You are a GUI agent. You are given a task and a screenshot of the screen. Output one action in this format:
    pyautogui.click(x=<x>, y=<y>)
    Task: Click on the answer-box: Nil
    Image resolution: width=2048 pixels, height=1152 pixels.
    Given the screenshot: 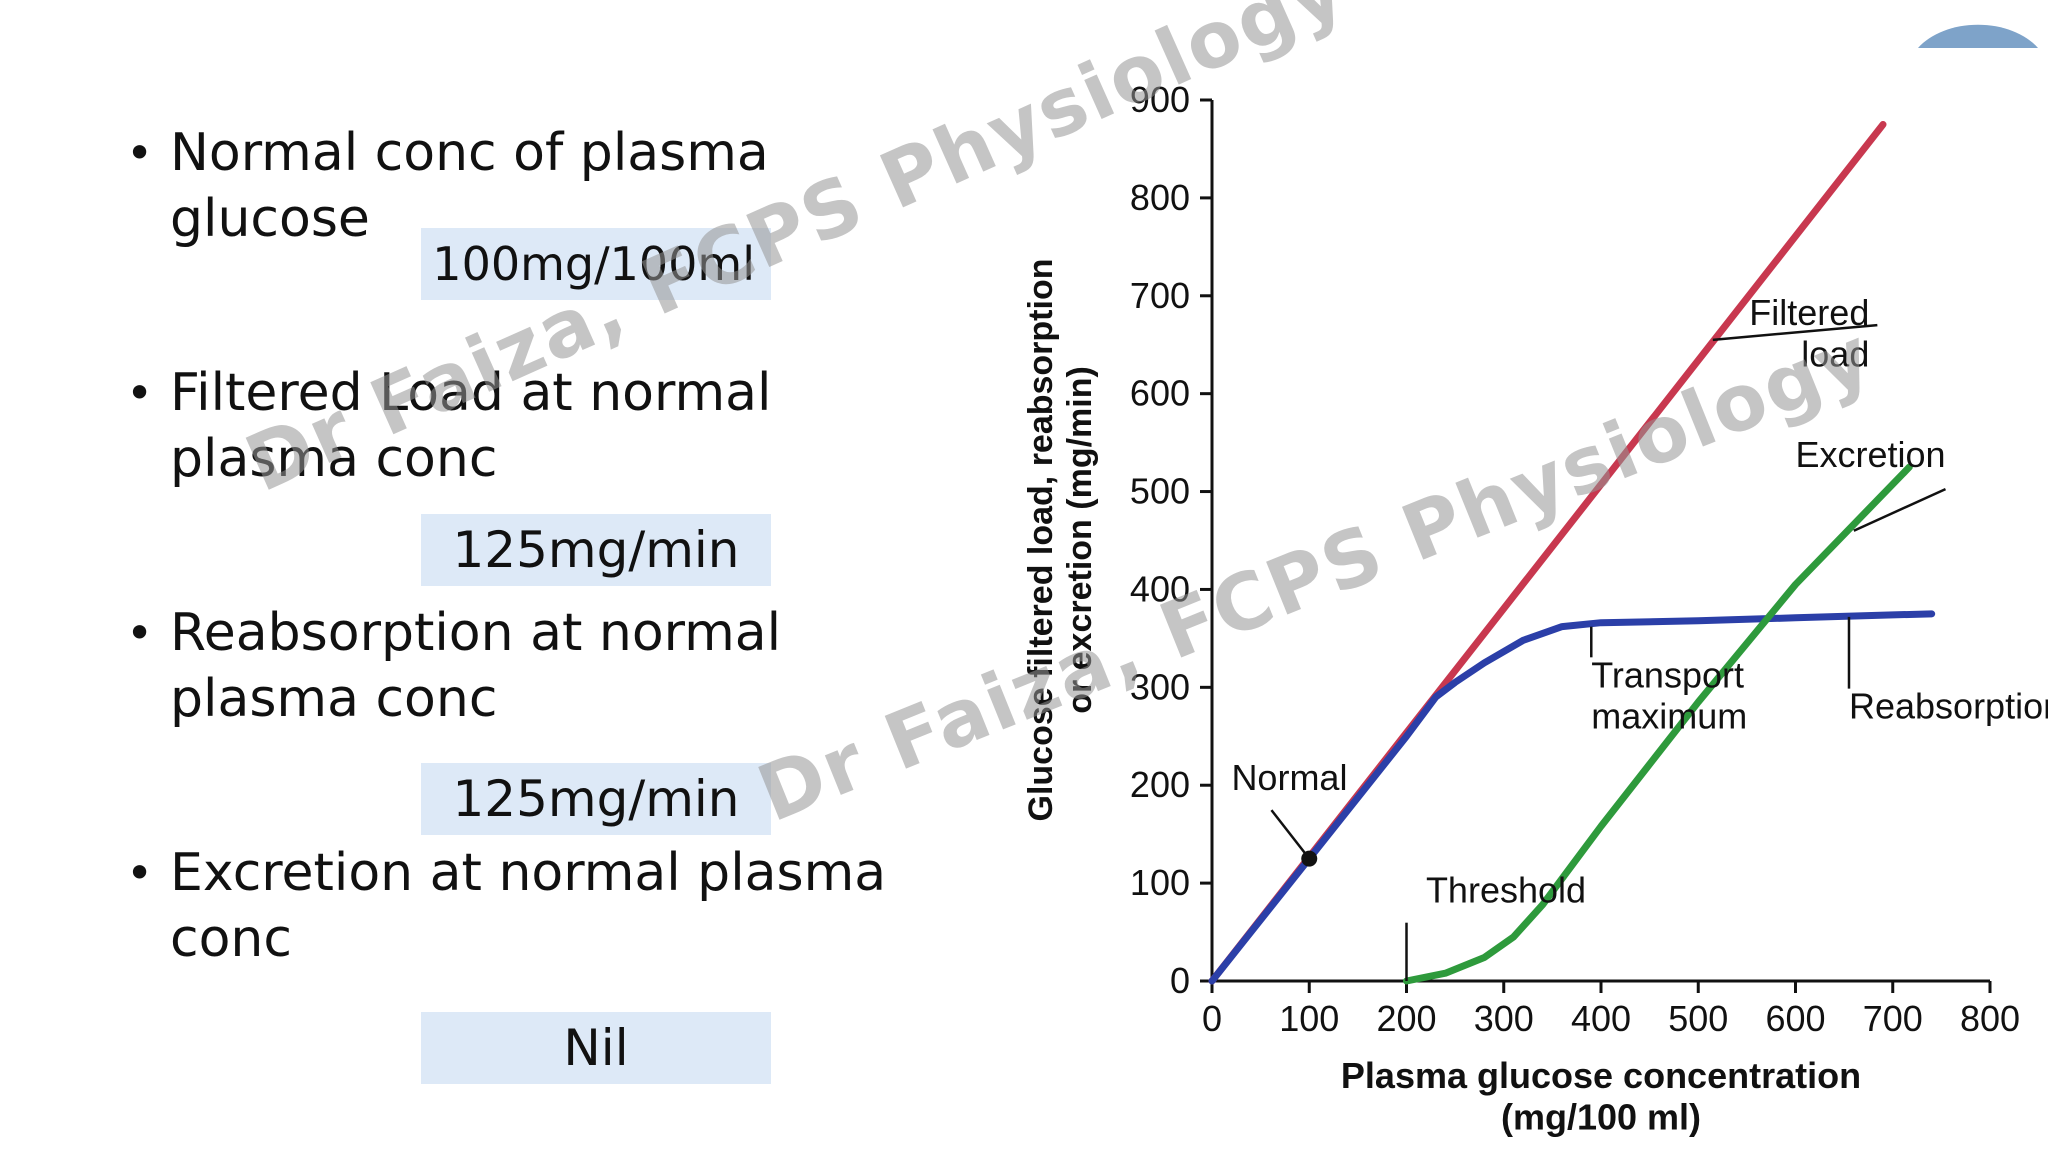 What is the action you would take?
    pyautogui.click(x=596, y=1048)
    